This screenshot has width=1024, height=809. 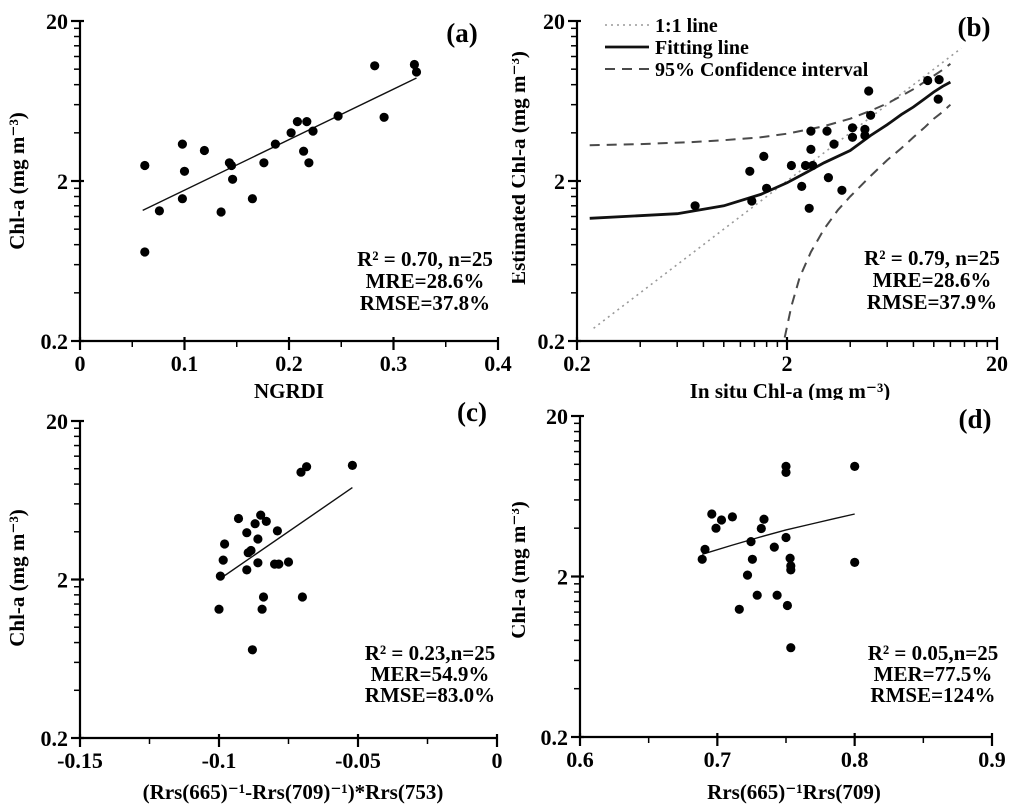 I want to click on x-tick-label: -0.15, so click(x=80, y=760).